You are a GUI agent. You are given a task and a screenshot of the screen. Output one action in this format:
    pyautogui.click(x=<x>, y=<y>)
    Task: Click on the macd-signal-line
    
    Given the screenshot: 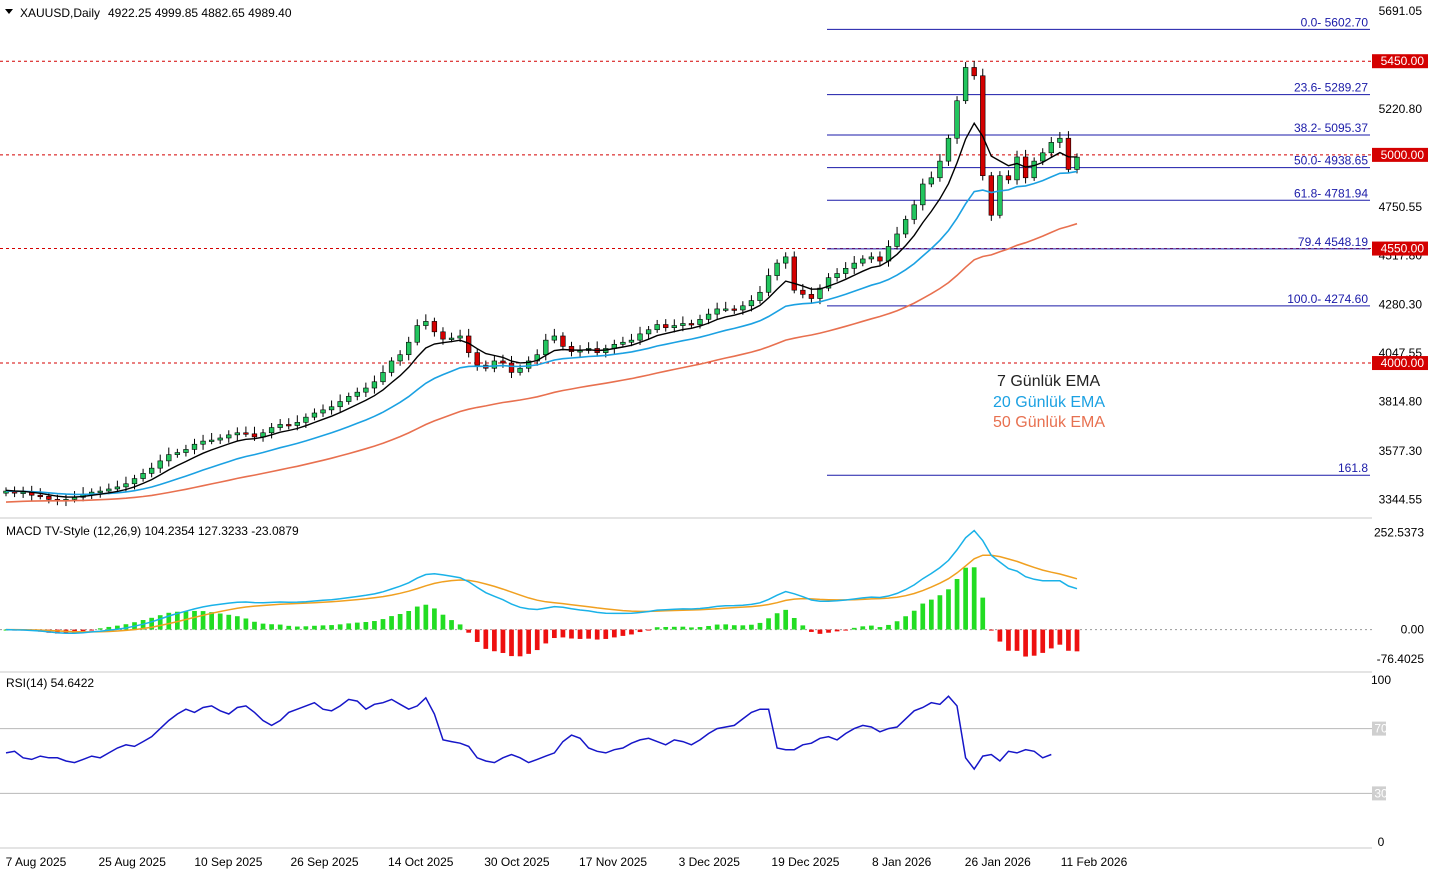 What is the action you would take?
    pyautogui.click(x=542, y=593)
    